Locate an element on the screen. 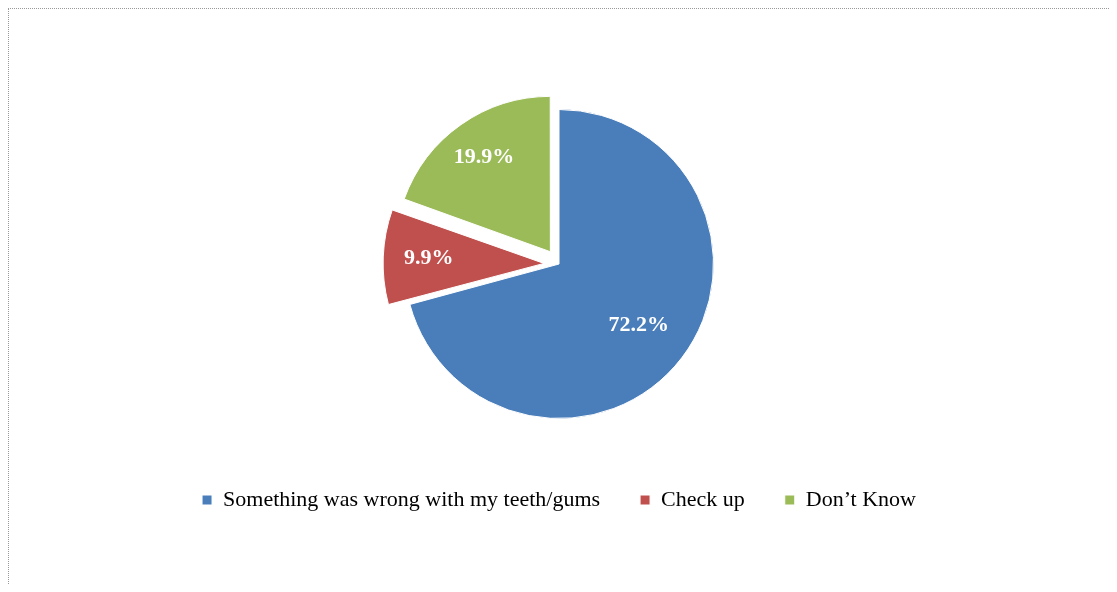  data-label: 9.9% is located at coordinates (428, 257).